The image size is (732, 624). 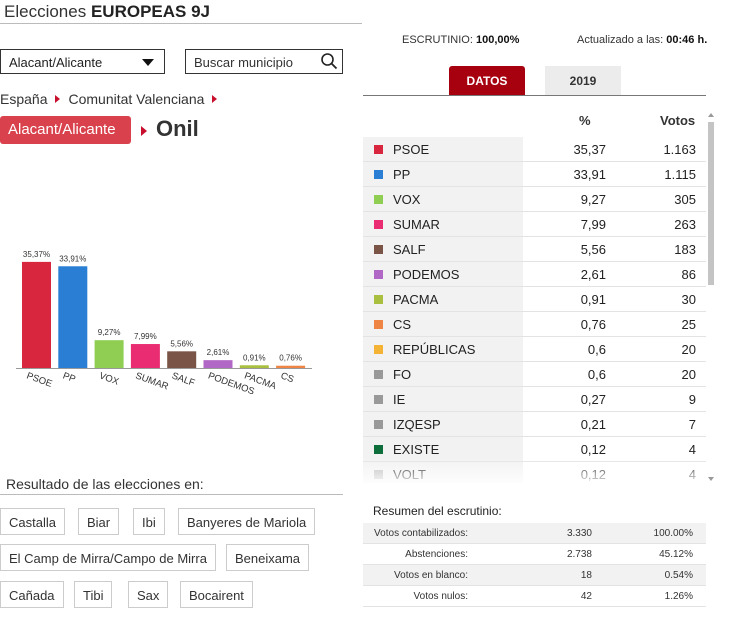 I want to click on escrutinio-label: ESCRUTINIO:, so click(x=437, y=40).